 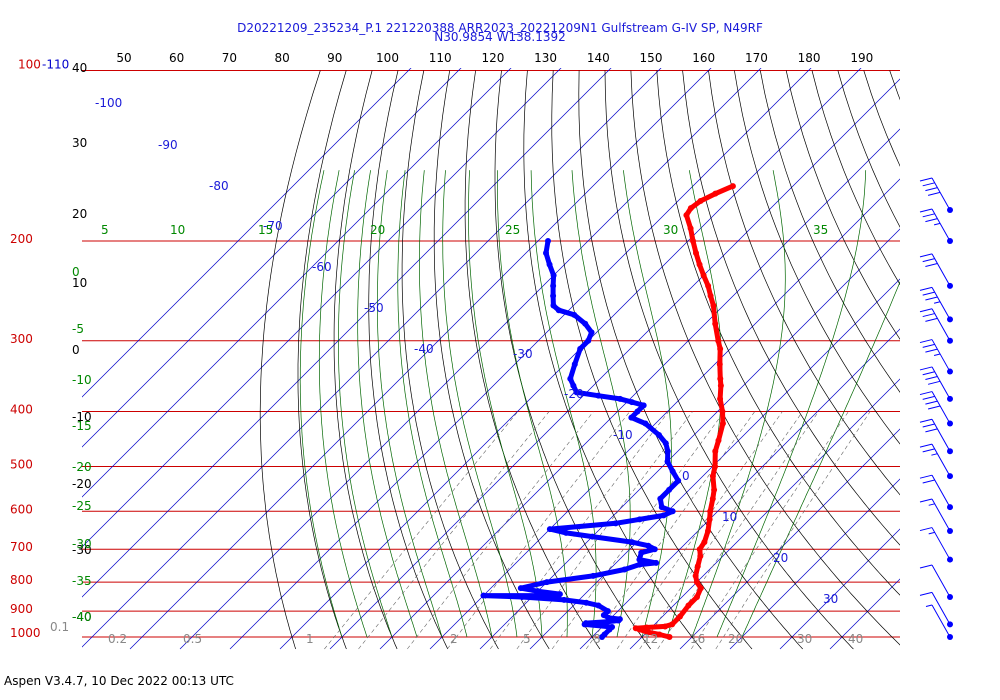 What do you see at coordinates (424, 349) in the screenshot?
I see `isotherm-label: -40` at bounding box center [424, 349].